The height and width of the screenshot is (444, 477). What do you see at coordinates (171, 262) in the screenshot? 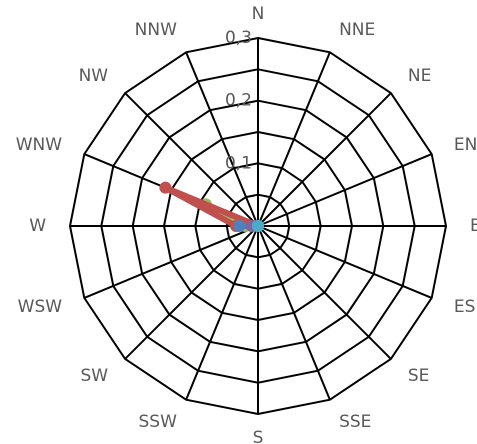
I see `spoke-wsw` at bounding box center [171, 262].